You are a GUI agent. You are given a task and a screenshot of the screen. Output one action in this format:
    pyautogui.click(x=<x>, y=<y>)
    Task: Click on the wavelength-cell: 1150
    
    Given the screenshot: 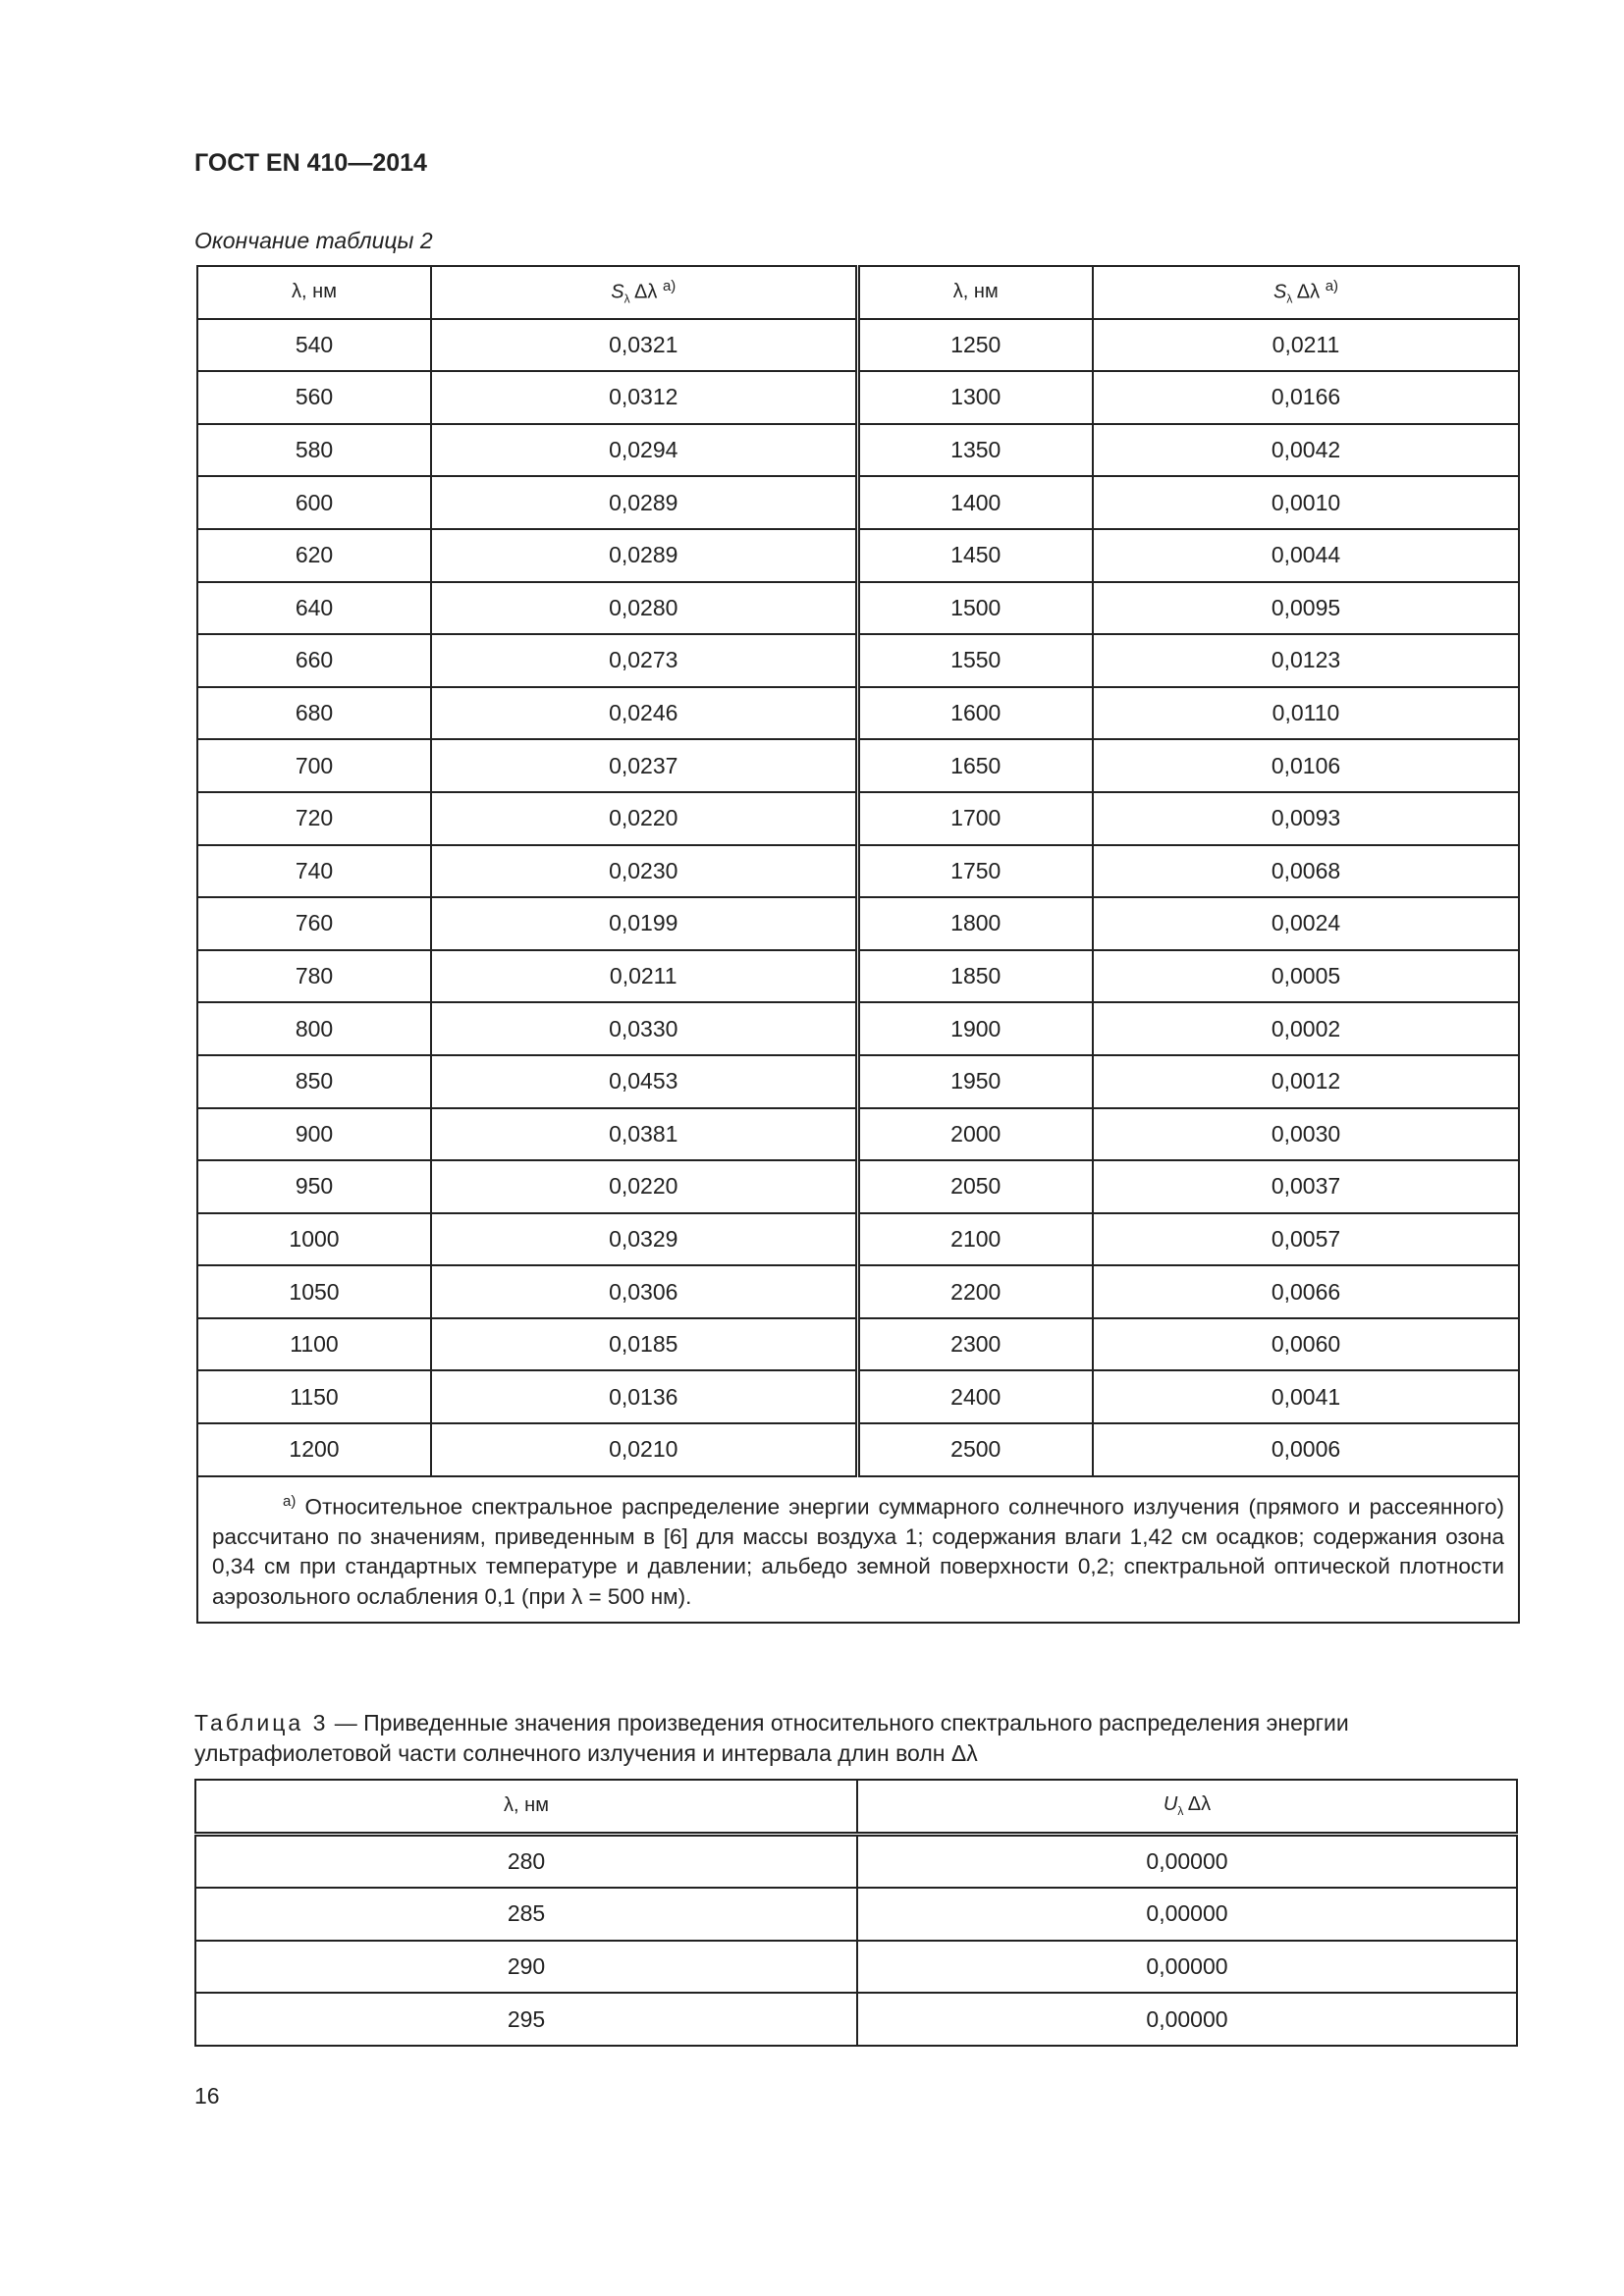 What is the action you would take?
    pyautogui.click(x=314, y=1397)
    